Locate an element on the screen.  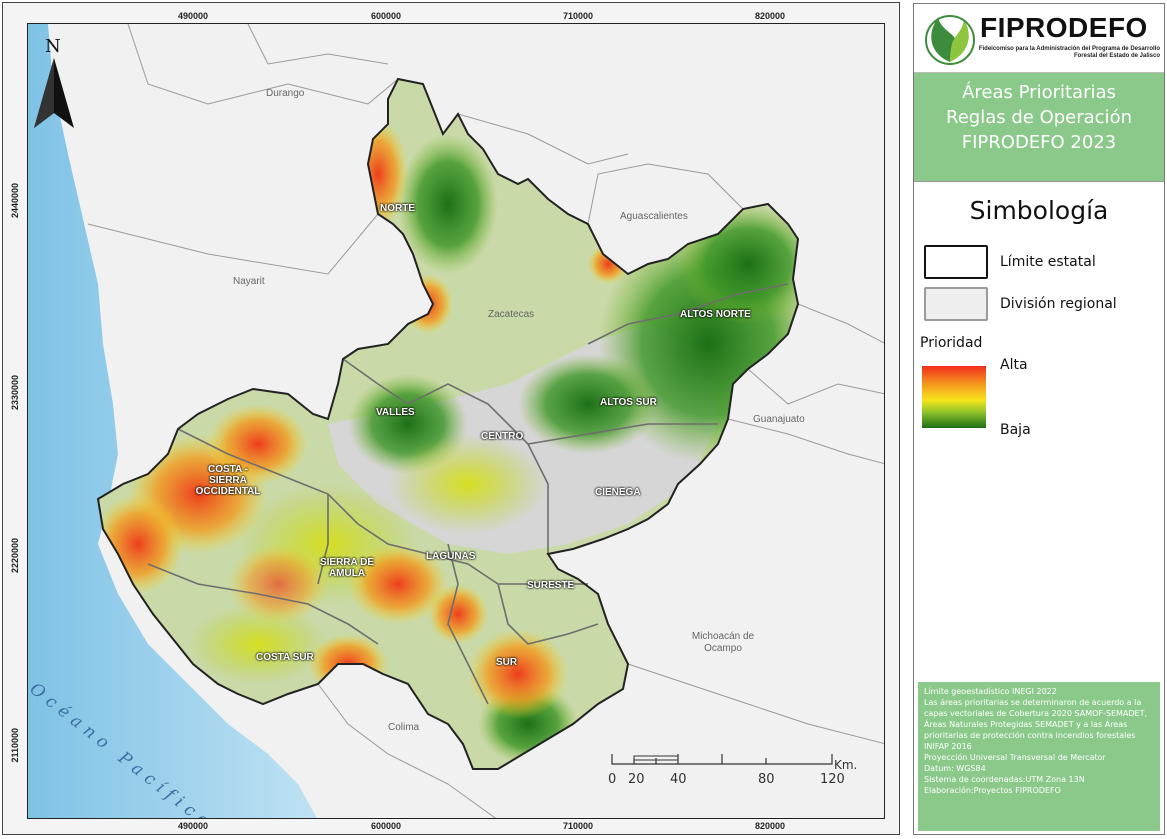
legend-label-regional-division: División regional is located at coordinates (1058, 304).